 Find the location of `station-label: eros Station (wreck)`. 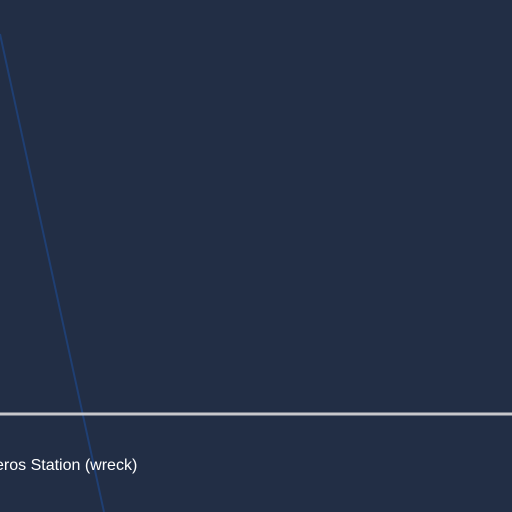

station-label: eros Station (wreck) is located at coordinates (69, 465).